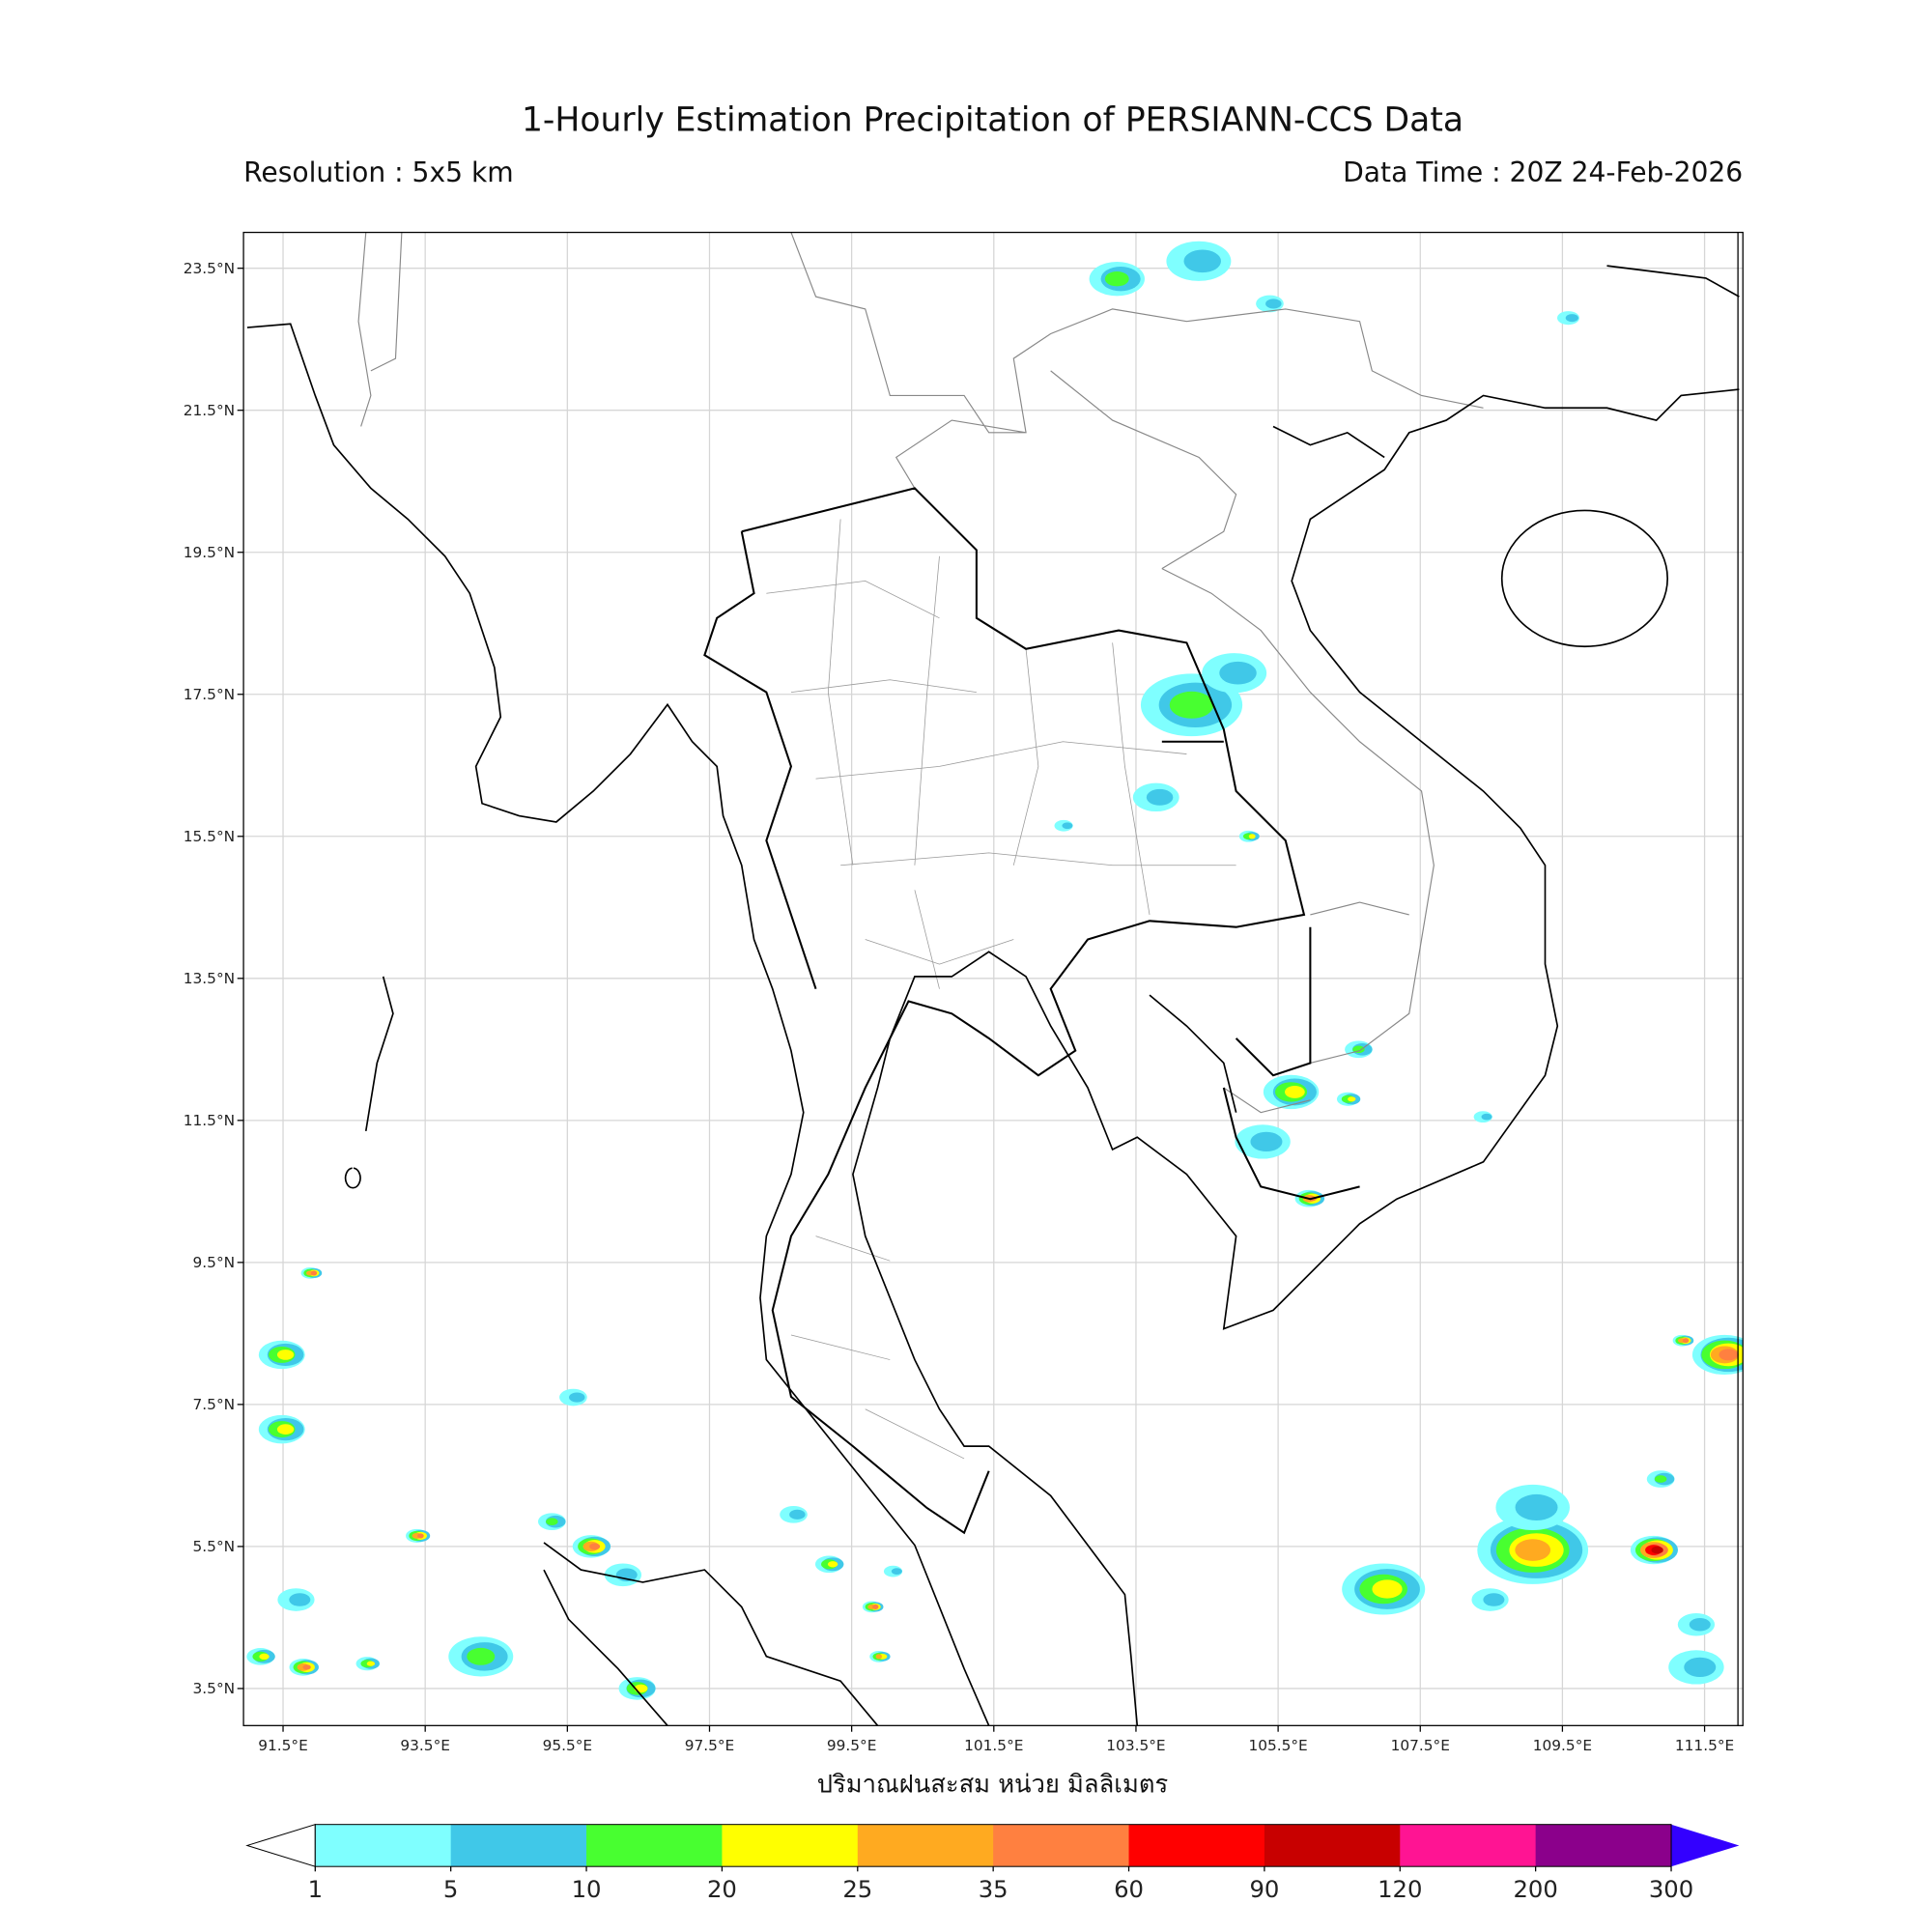 The width and height of the screenshot is (1932, 1932). I want to click on x-tick-label: 103.5°E, so click(1135, 1745).